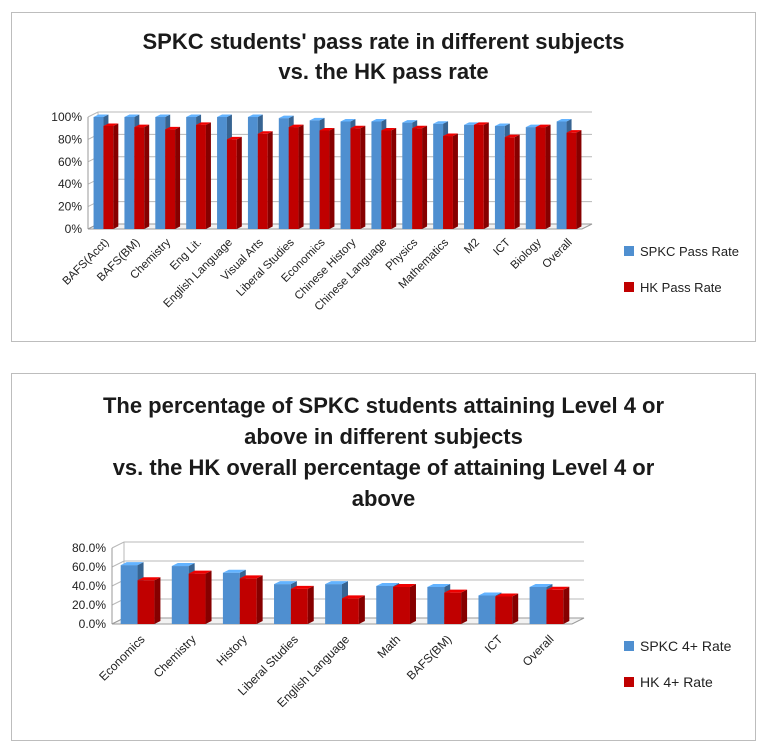  What do you see at coordinates (93, 624) in the screenshot?
I see `y-tick-label: 0.0%` at bounding box center [93, 624].